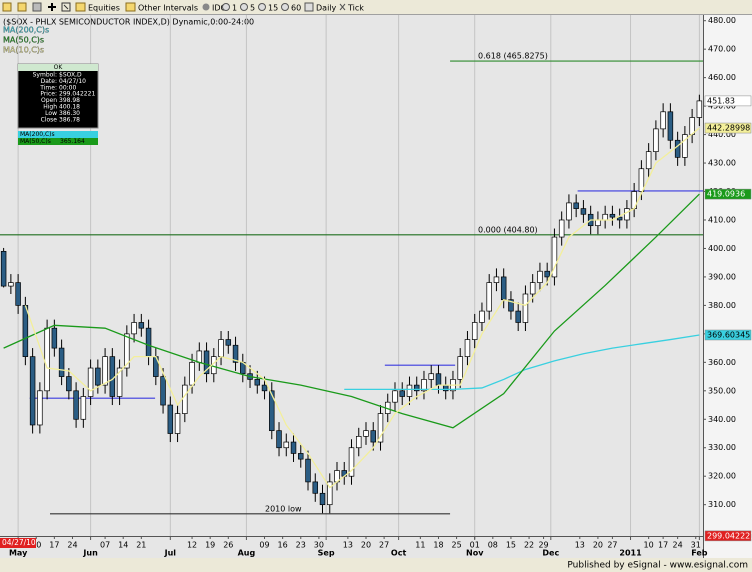 The image size is (752, 572). I want to click on x-tick-label: 07, so click(105, 545).